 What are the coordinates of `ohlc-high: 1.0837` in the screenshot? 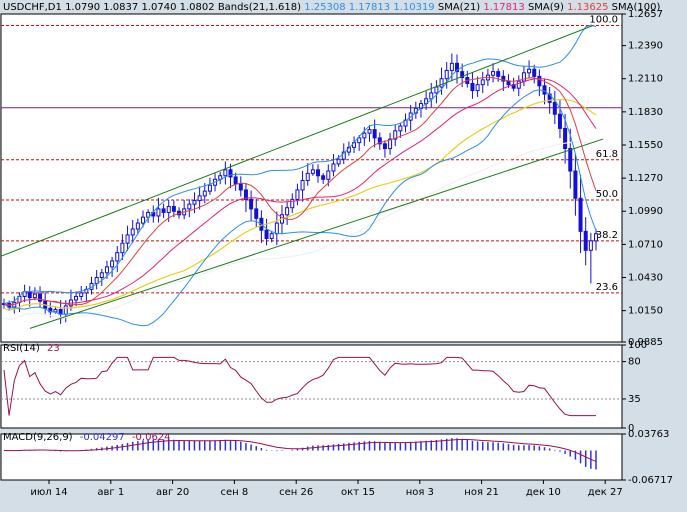 It's located at (121, 7).